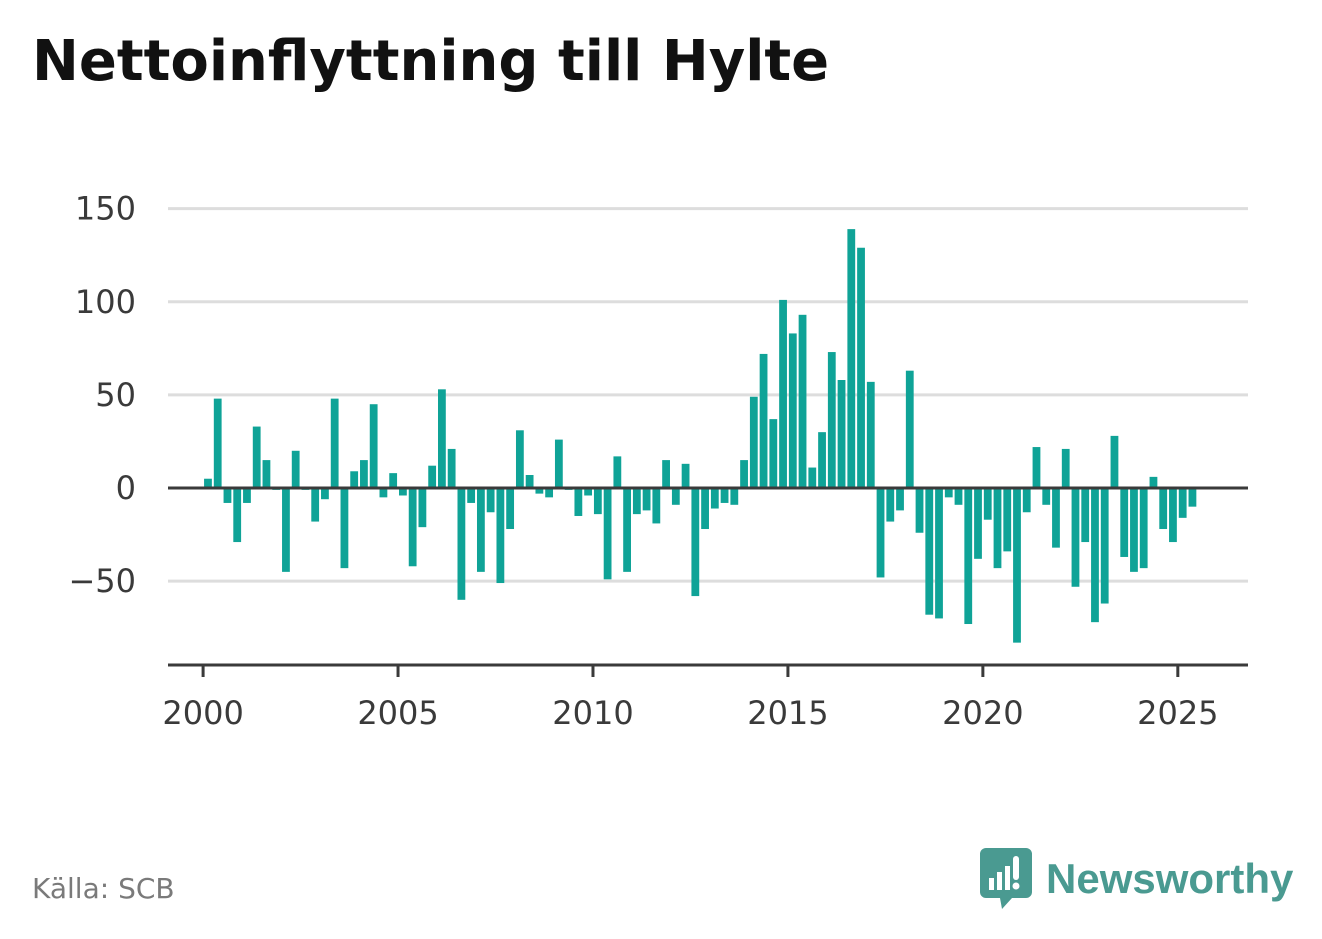 This screenshot has width=1322, height=939. I want to click on source-note: Källa: SCB, so click(103, 888).